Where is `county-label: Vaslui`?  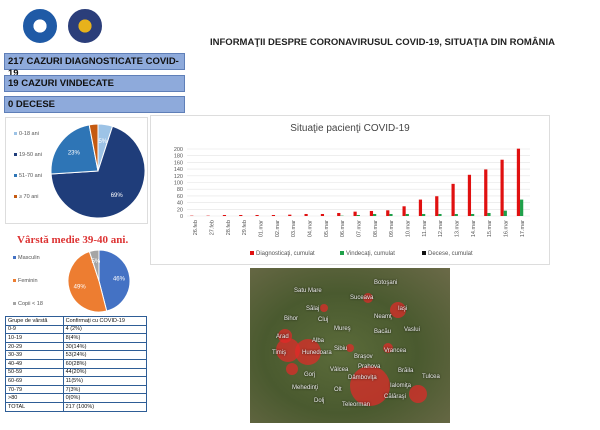 county-label: Vaslui is located at coordinates (412, 330).